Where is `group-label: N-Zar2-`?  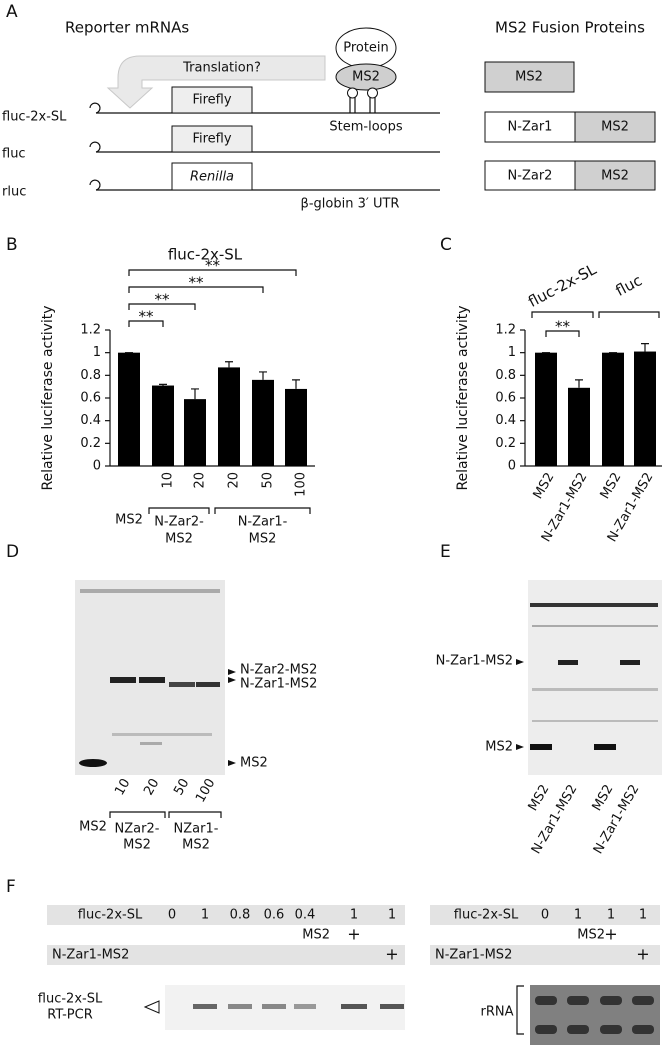
group-label: N-Zar2- is located at coordinates (179, 522).